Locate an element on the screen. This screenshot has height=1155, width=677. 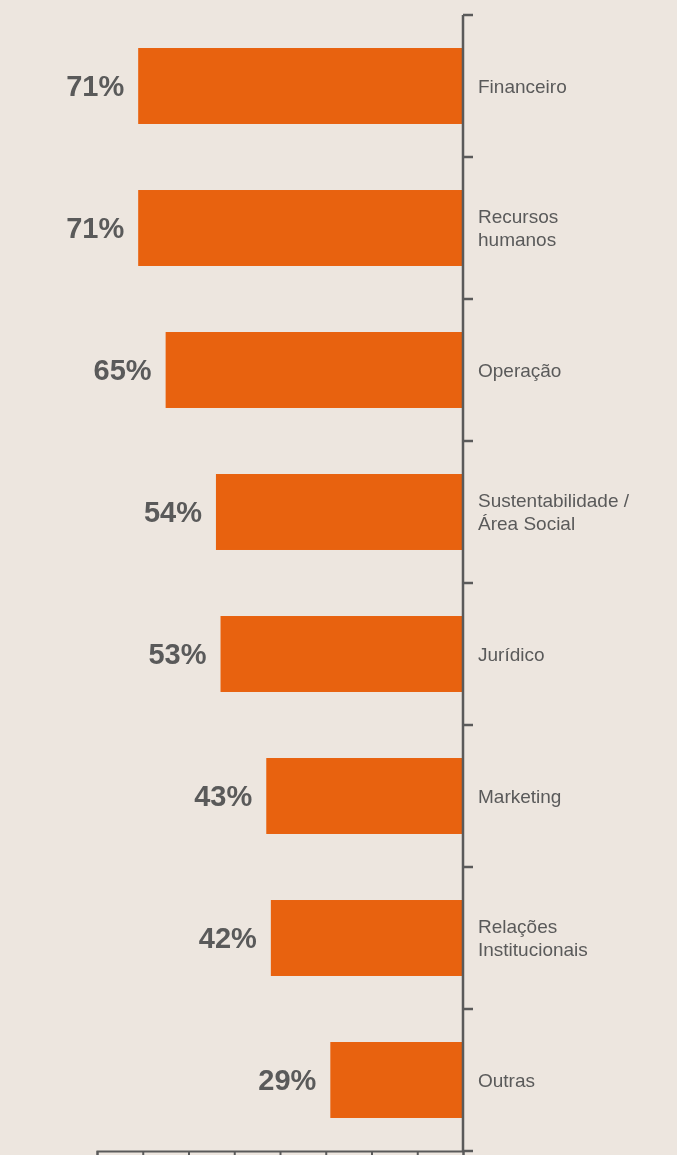
data-label: 54% is located at coordinates (173, 512).